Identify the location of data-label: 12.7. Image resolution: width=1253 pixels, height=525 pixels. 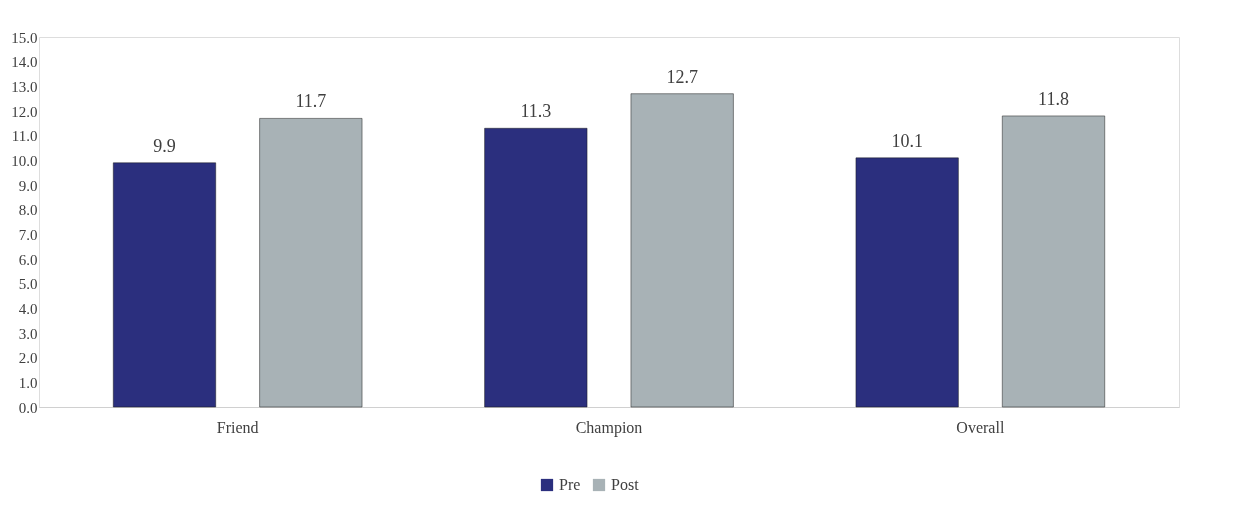
(682, 76).